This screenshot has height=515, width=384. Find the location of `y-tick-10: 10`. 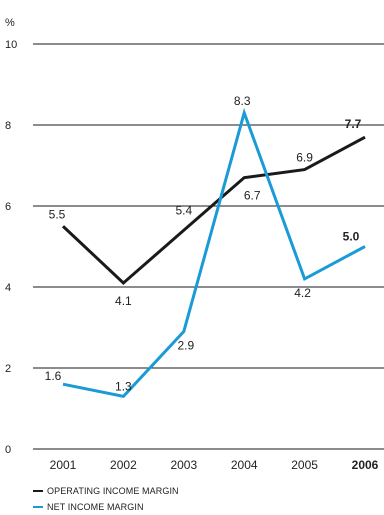

y-tick-10: 10 is located at coordinates (11, 45).